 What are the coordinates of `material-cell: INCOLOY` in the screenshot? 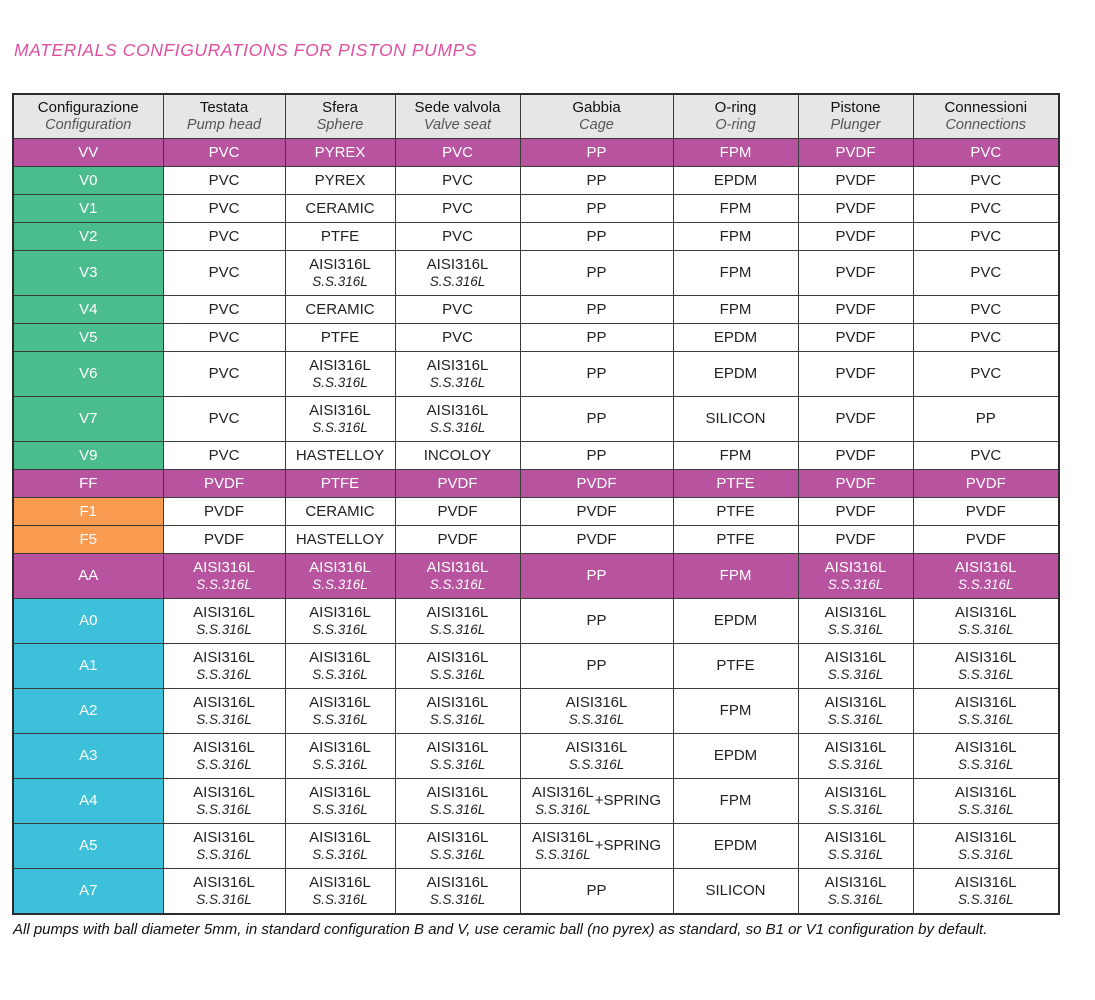 It's located at (457, 455).